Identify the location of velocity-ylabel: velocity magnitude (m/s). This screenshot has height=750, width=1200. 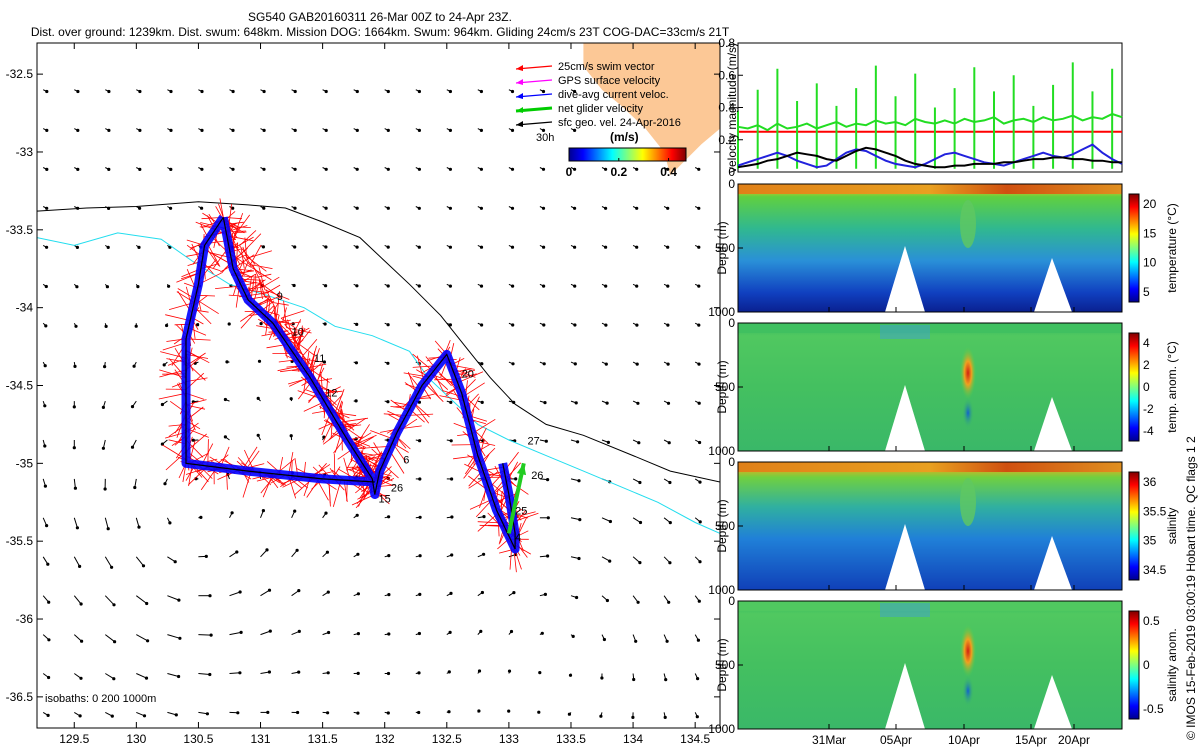
(732, 108).